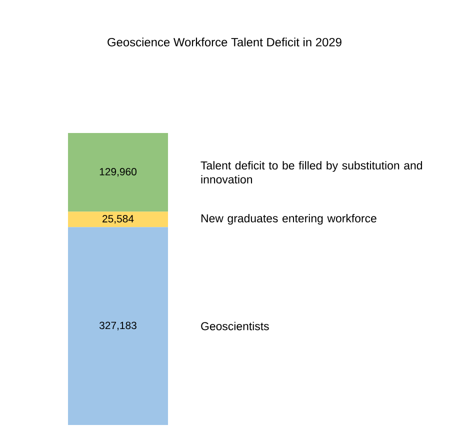 The width and height of the screenshot is (449, 435). What do you see at coordinates (235, 326) in the screenshot?
I see `text: Geoscientists` at bounding box center [235, 326].